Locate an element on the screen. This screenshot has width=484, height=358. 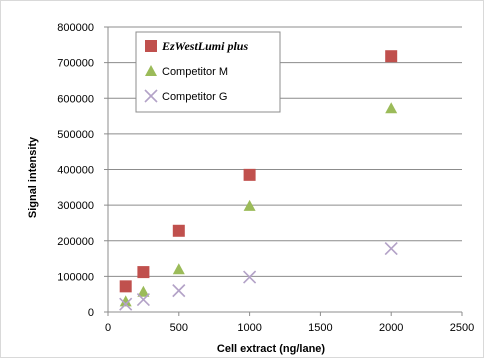
x-tick-label: 1000 is located at coordinates (249, 328).